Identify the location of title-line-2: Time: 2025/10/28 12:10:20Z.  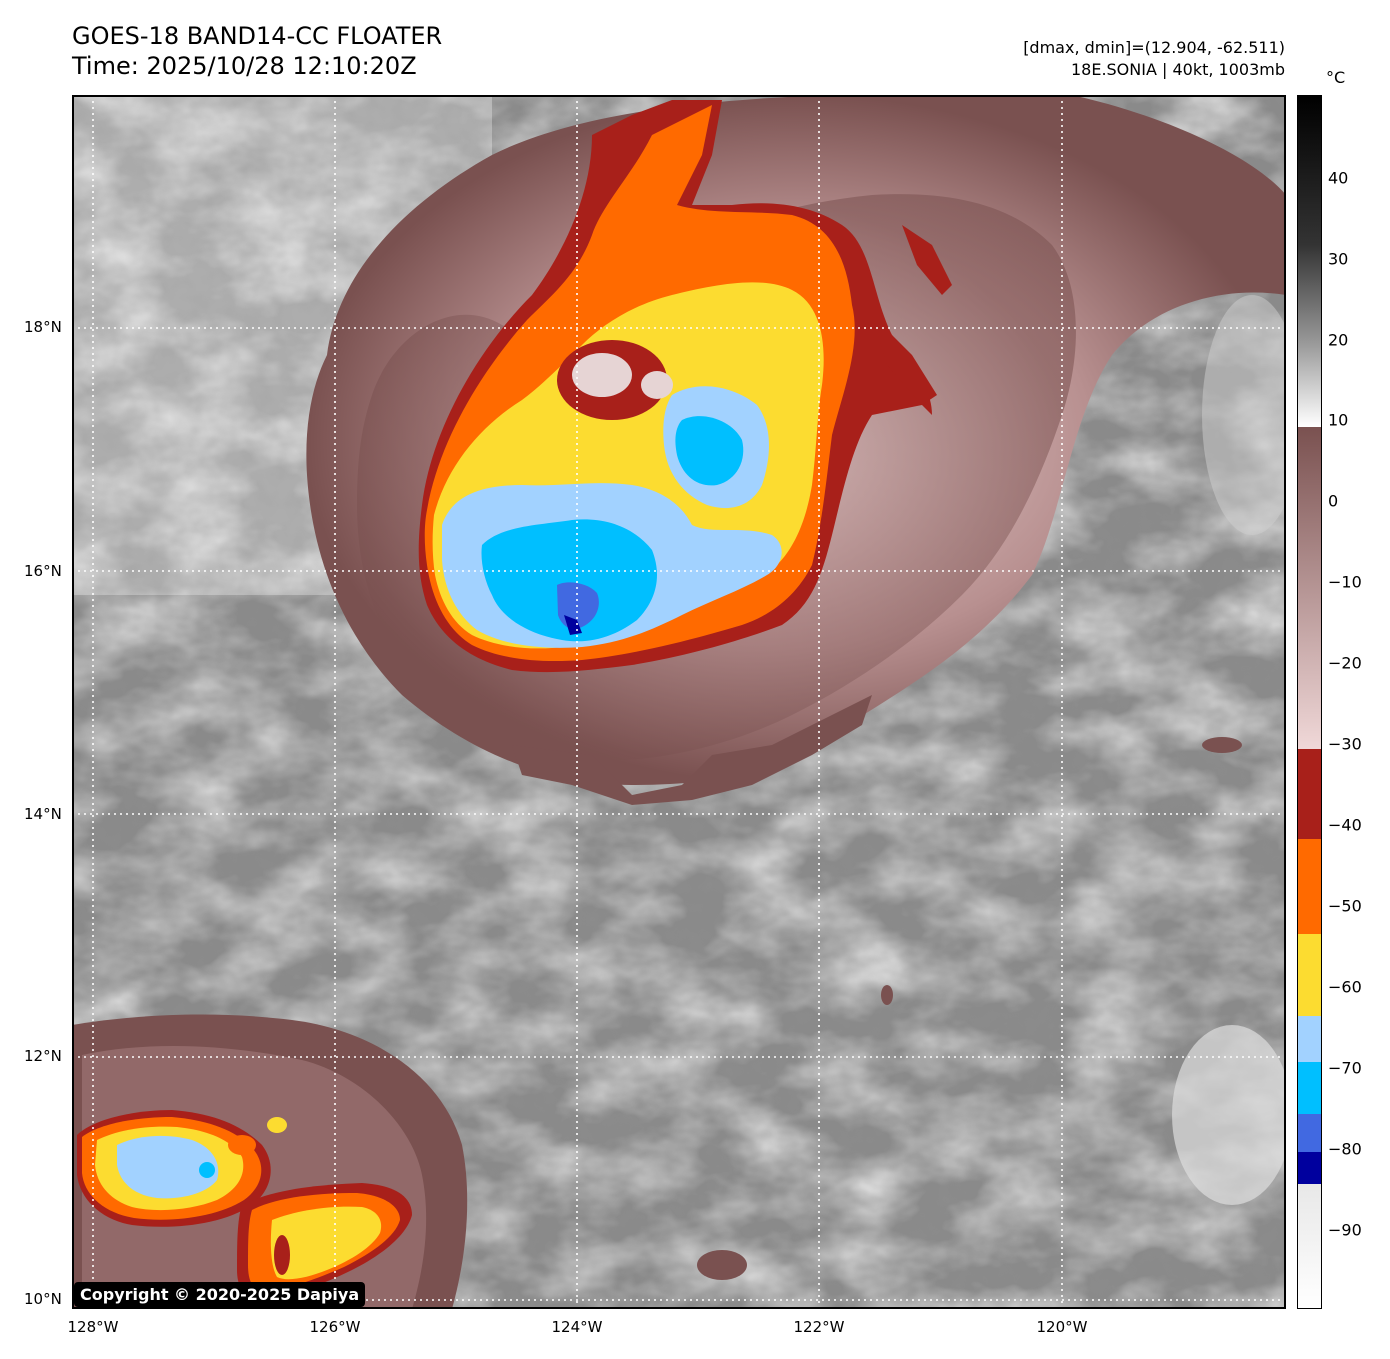
(244, 66).